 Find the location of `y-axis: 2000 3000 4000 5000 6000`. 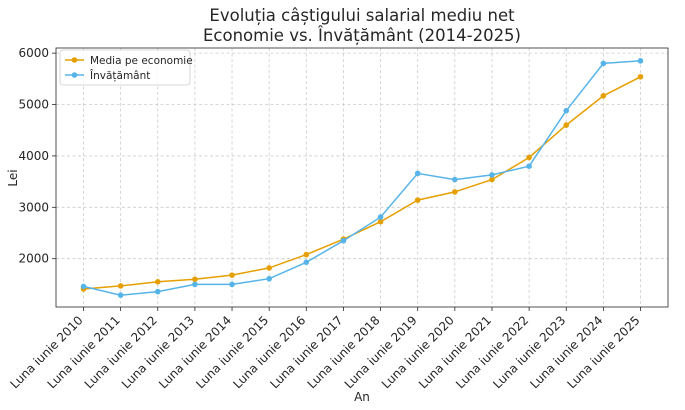

y-axis: 2000 3000 4000 5000 6000 is located at coordinates (37, 156).